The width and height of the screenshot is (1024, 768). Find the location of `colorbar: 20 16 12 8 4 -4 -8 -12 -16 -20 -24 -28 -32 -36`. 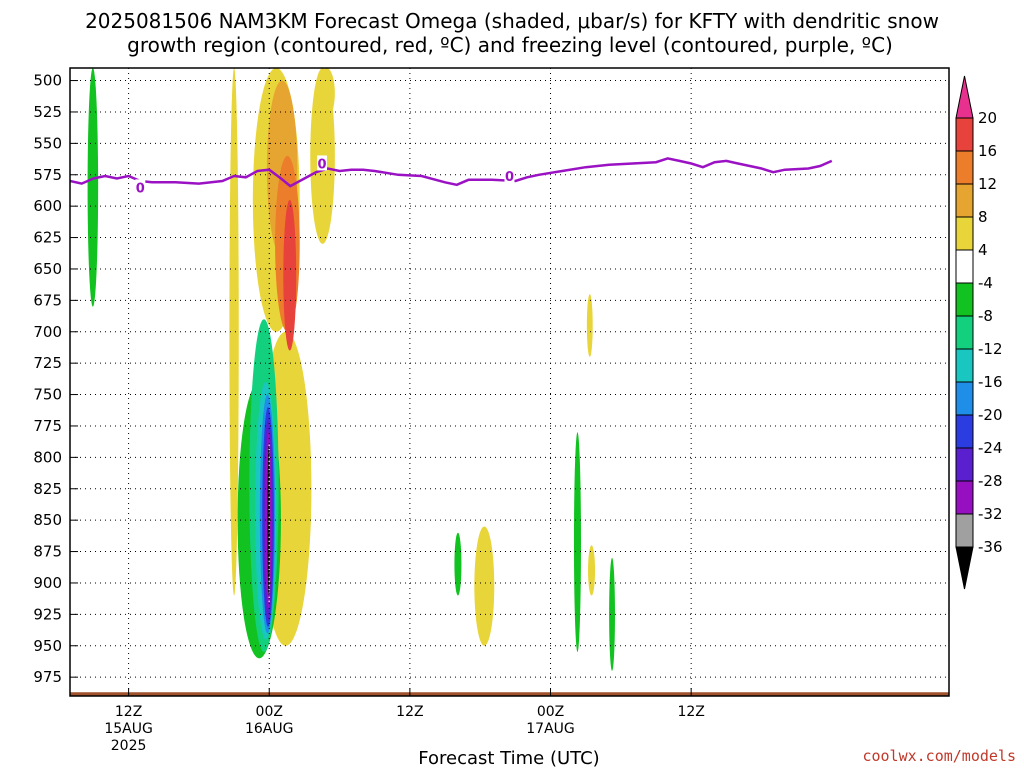

colorbar: 20 16 12 8 4 -4 -8 -12 -16 -20 -24 -28 -32 -36 is located at coordinates (979, 332).